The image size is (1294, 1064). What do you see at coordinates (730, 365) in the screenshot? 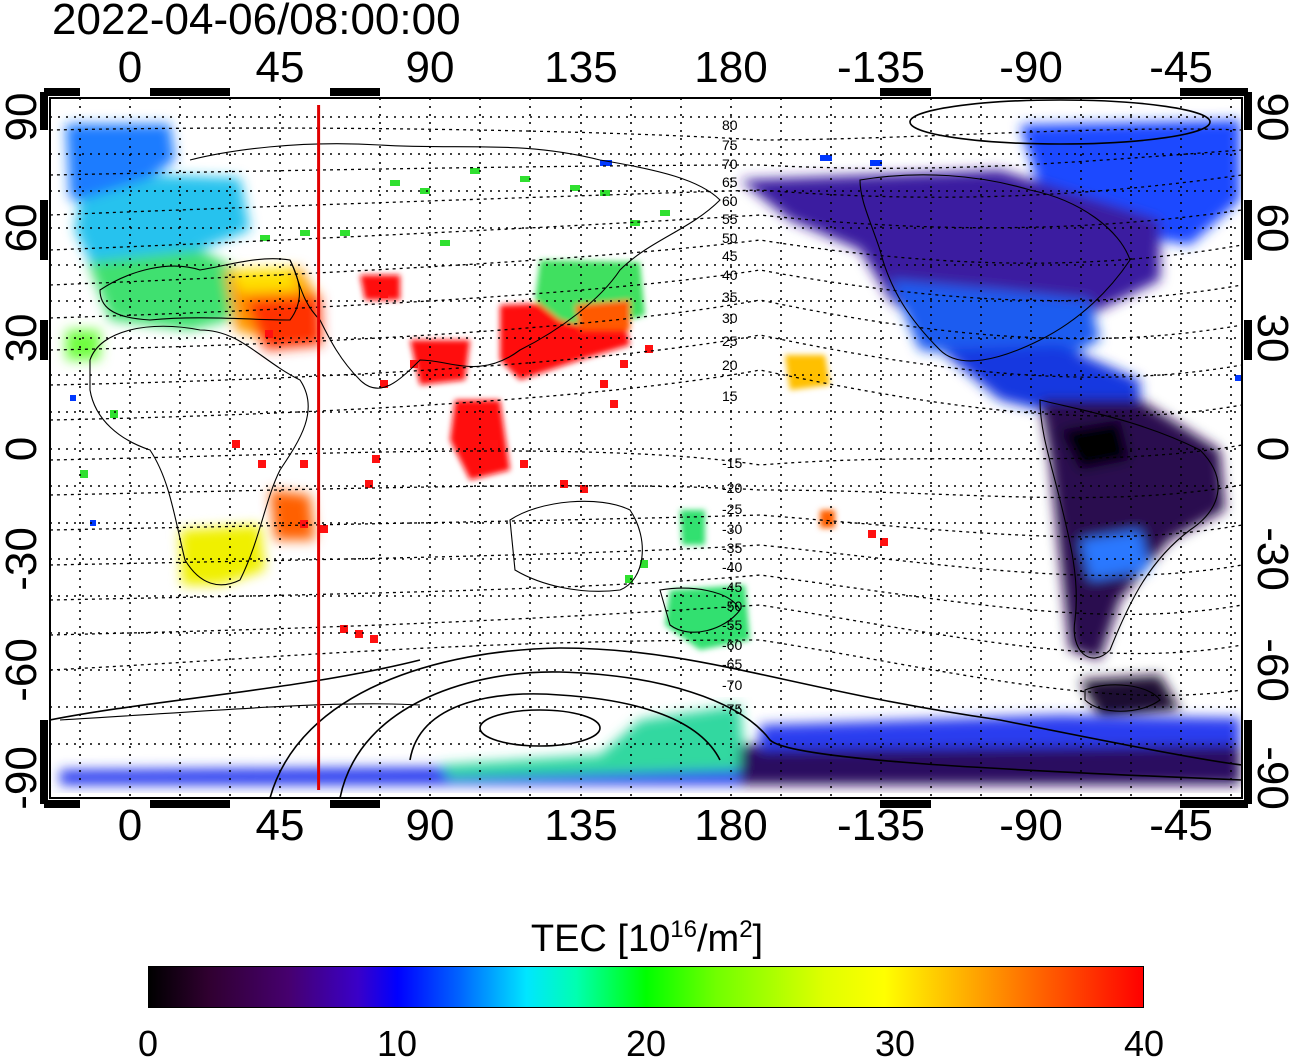
I see `contour-label: 20` at bounding box center [730, 365].